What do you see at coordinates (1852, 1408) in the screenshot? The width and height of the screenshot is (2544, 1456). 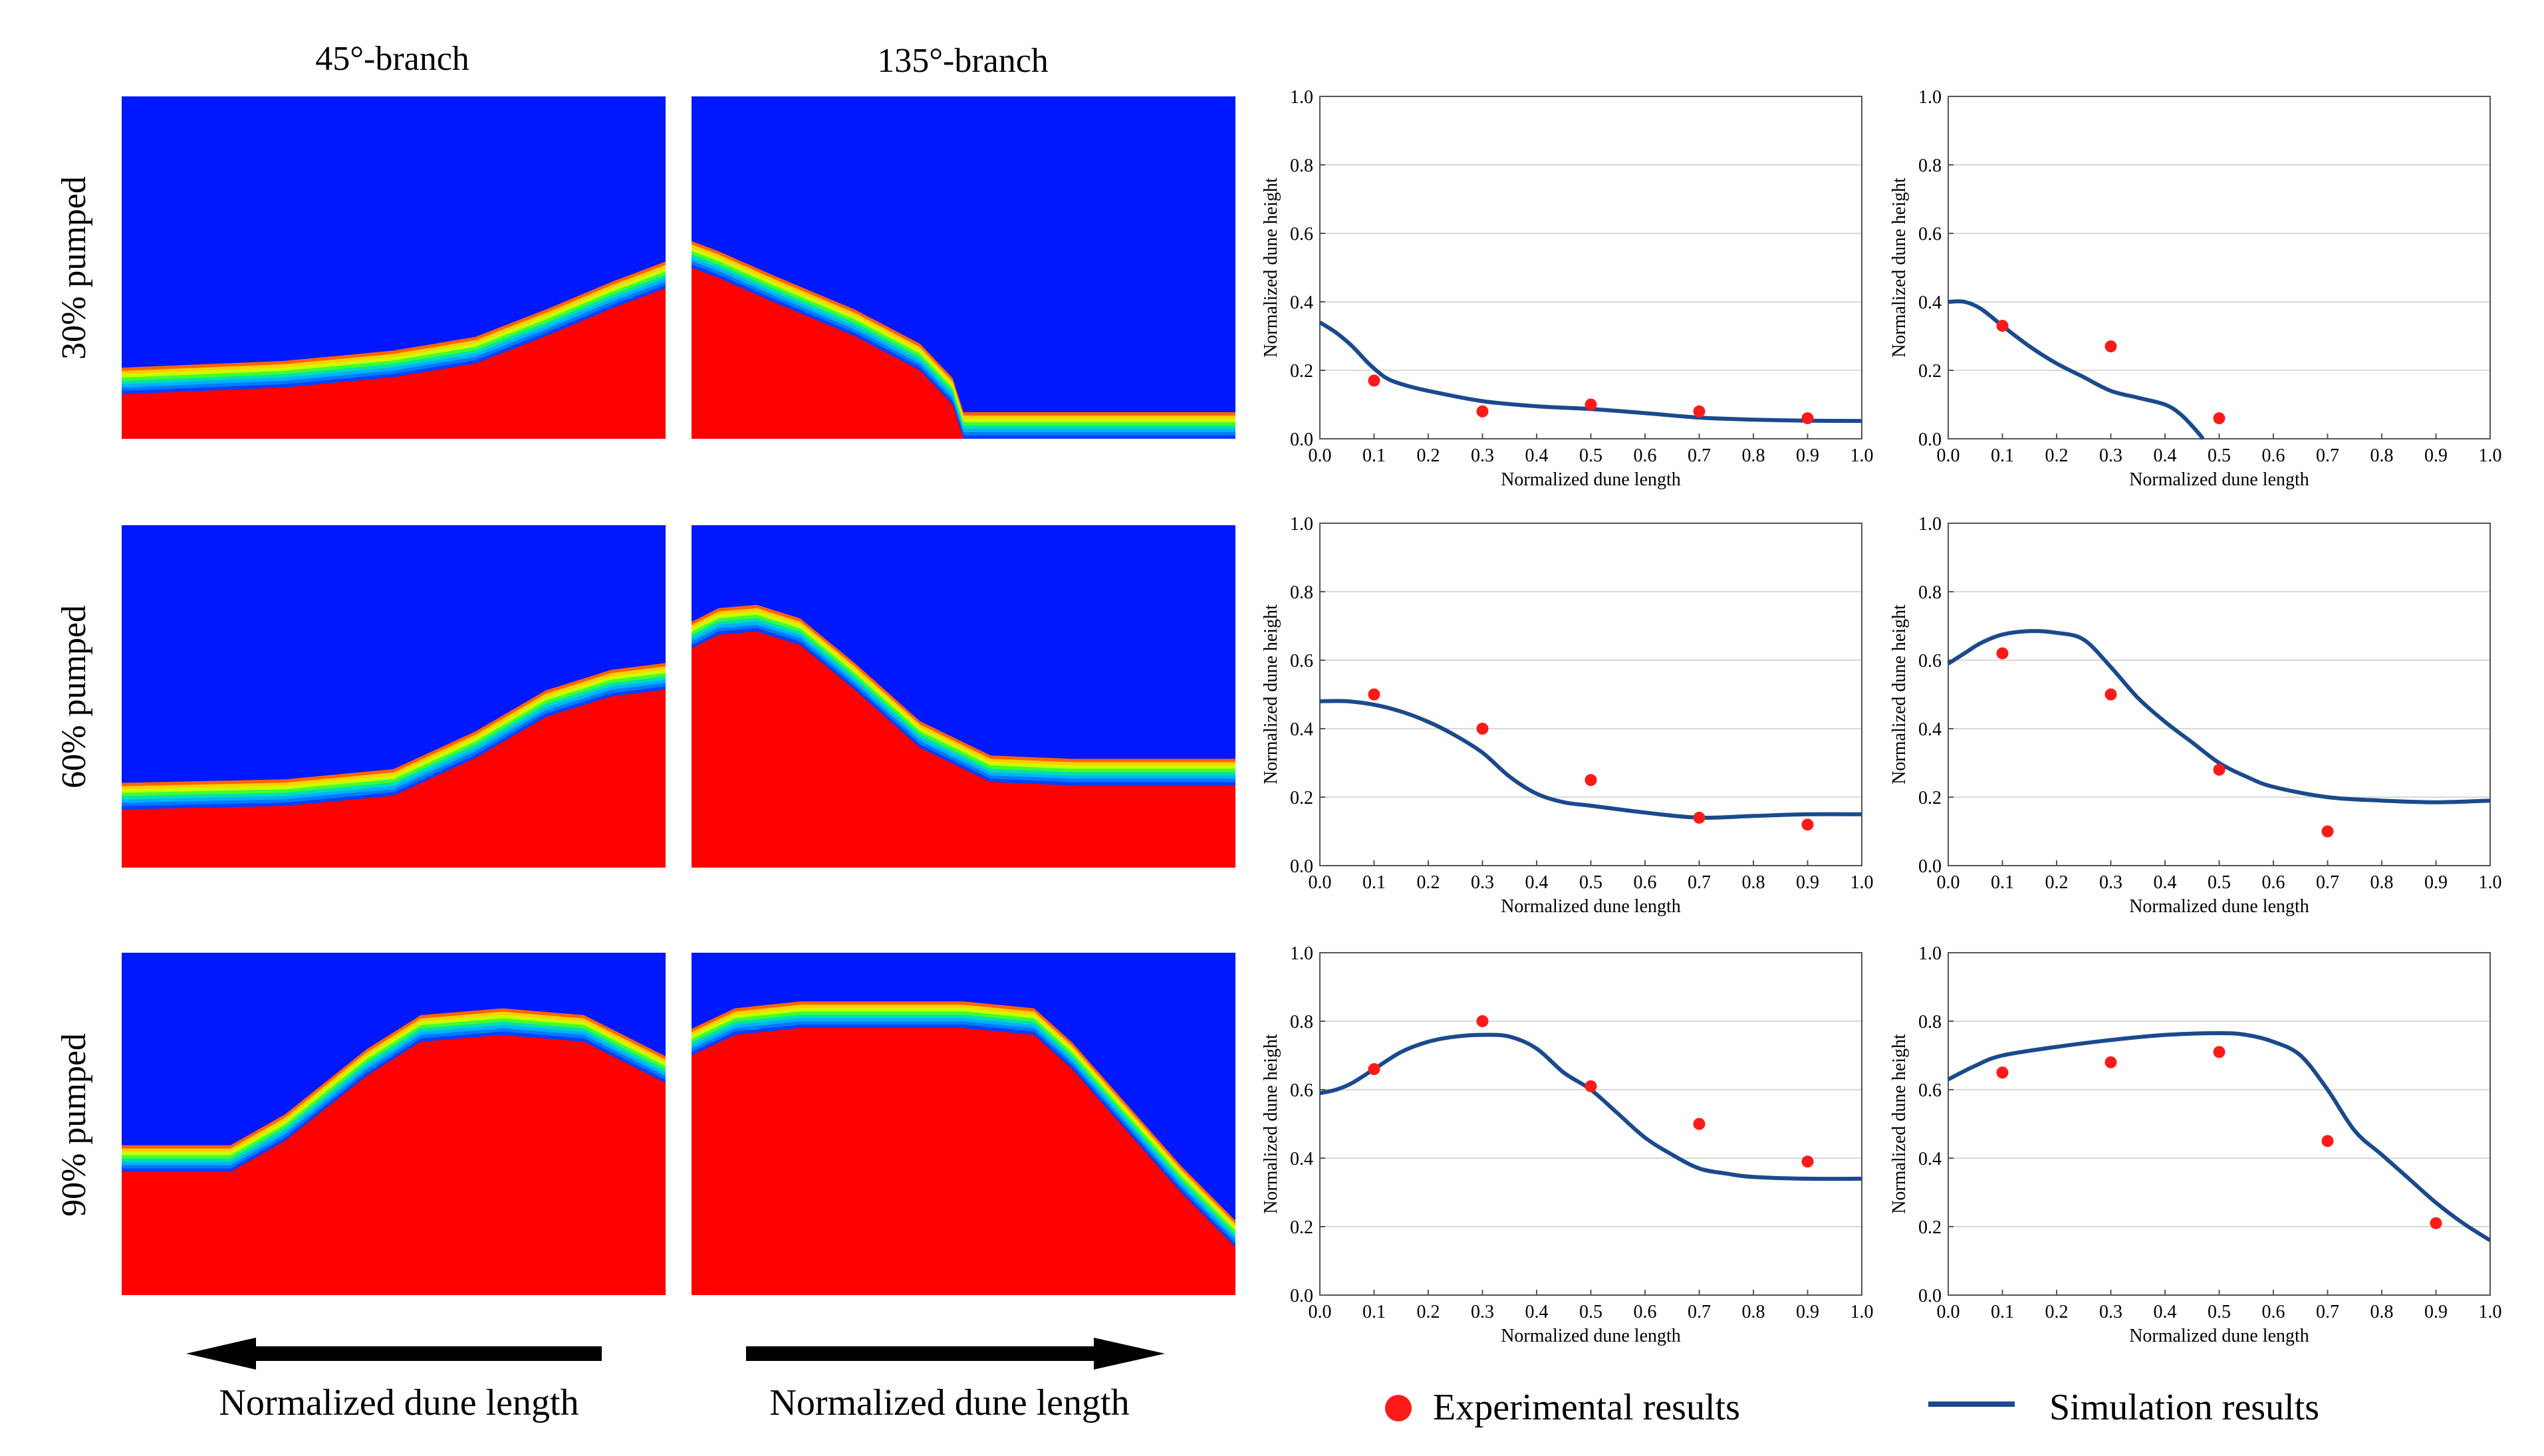 I see `legend: Experimental results Simulation results` at bounding box center [1852, 1408].